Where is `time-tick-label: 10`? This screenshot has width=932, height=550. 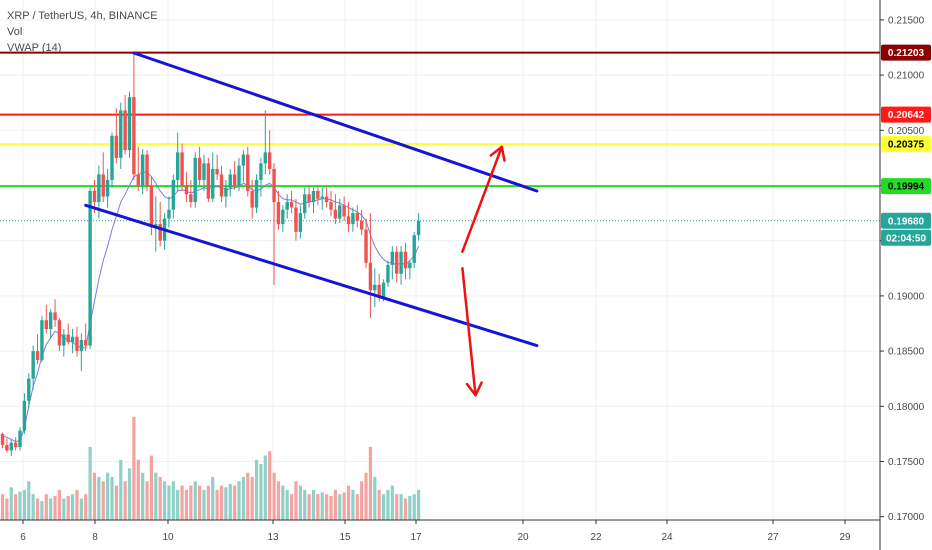
time-tick-label: 10 is located at coordinates (168, 537).